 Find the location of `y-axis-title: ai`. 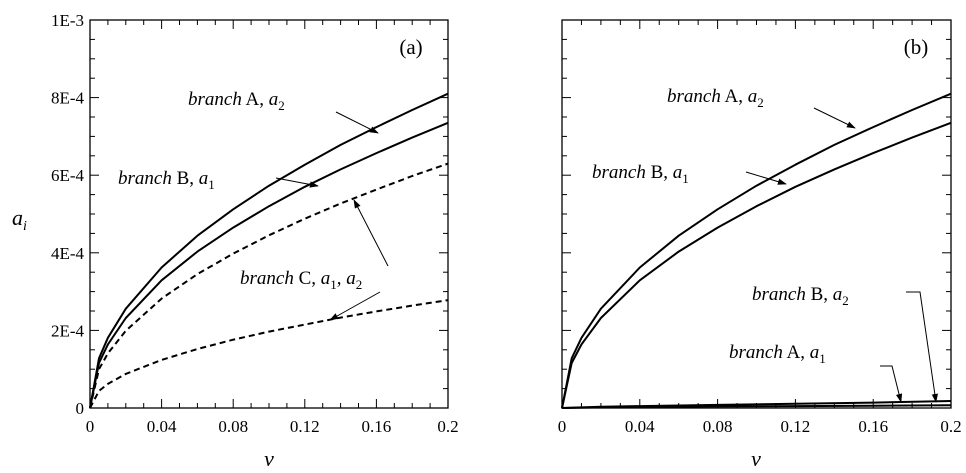

y-axis-title: ai is located at coordinates (19, 219).